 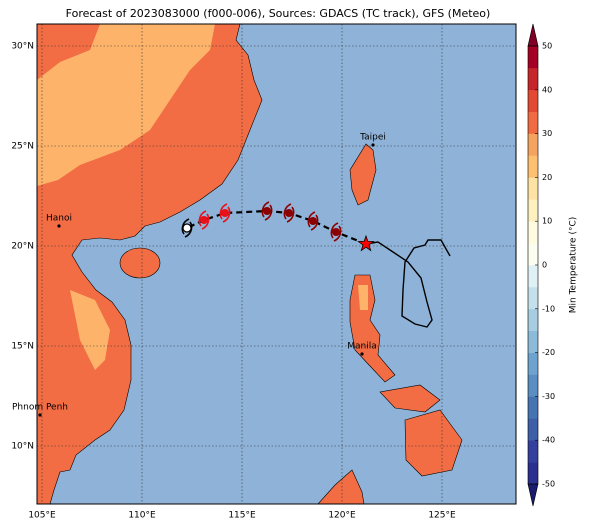 What do you see at coordinates (410, 398) in the screenshot?
I see `visayas` at bounding box center [410, 398].